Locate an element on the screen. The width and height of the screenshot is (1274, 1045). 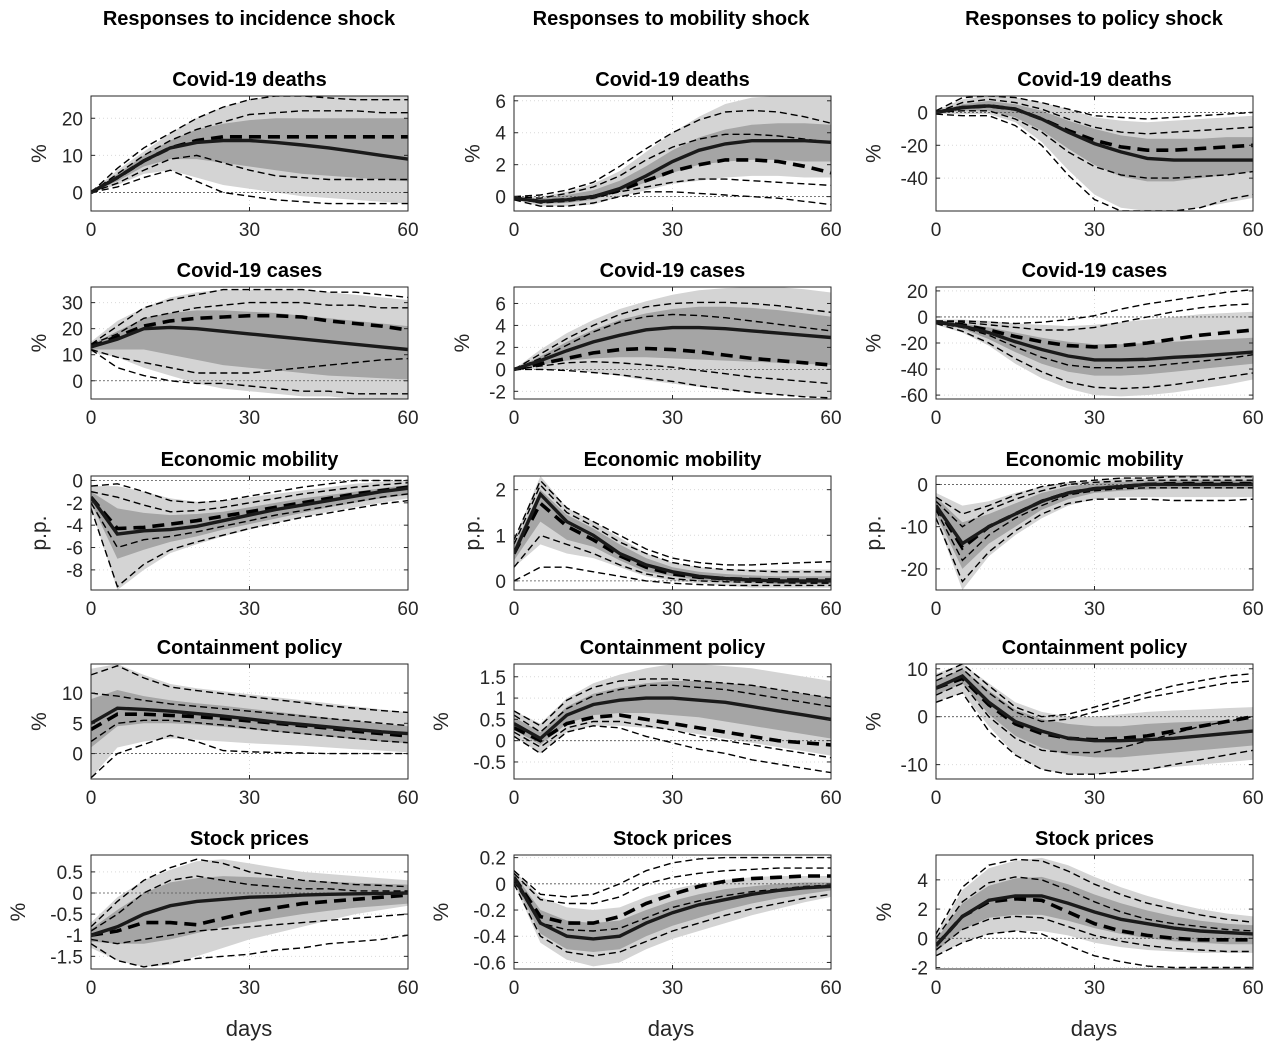
y-tick-label: -0.6 is located at coordinates (489, 963).